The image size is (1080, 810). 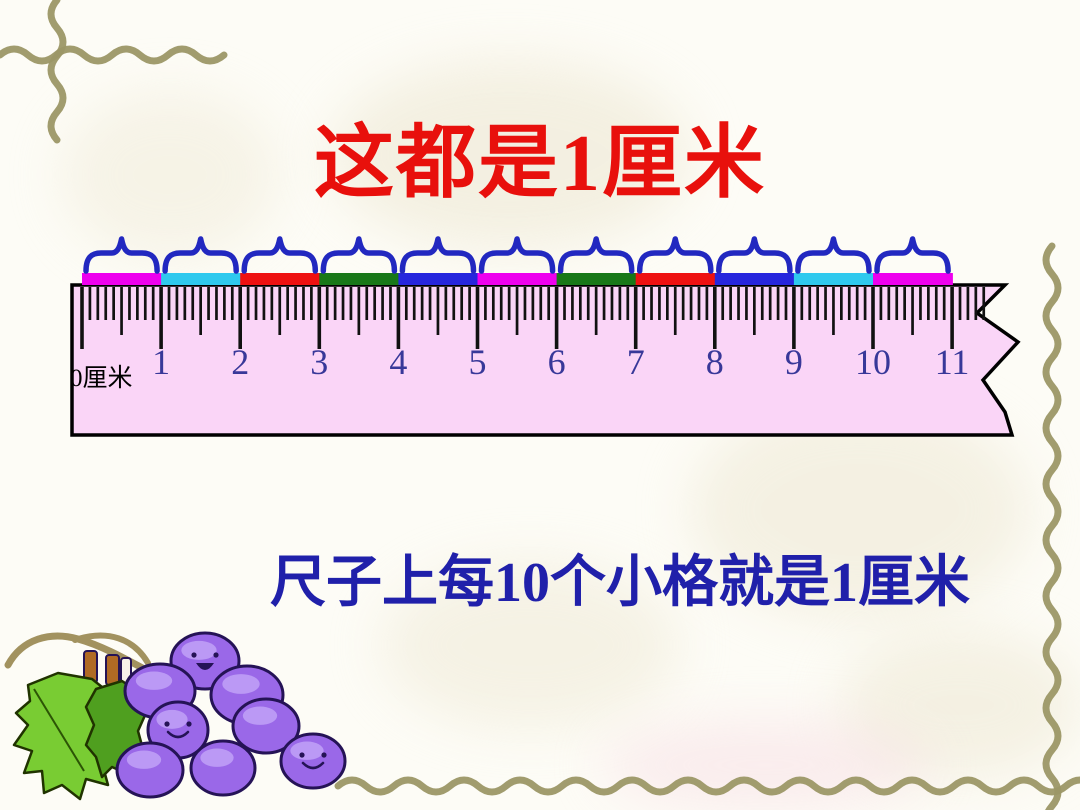 I want to click on ruler-number: 4, so click(x=398, y=362).